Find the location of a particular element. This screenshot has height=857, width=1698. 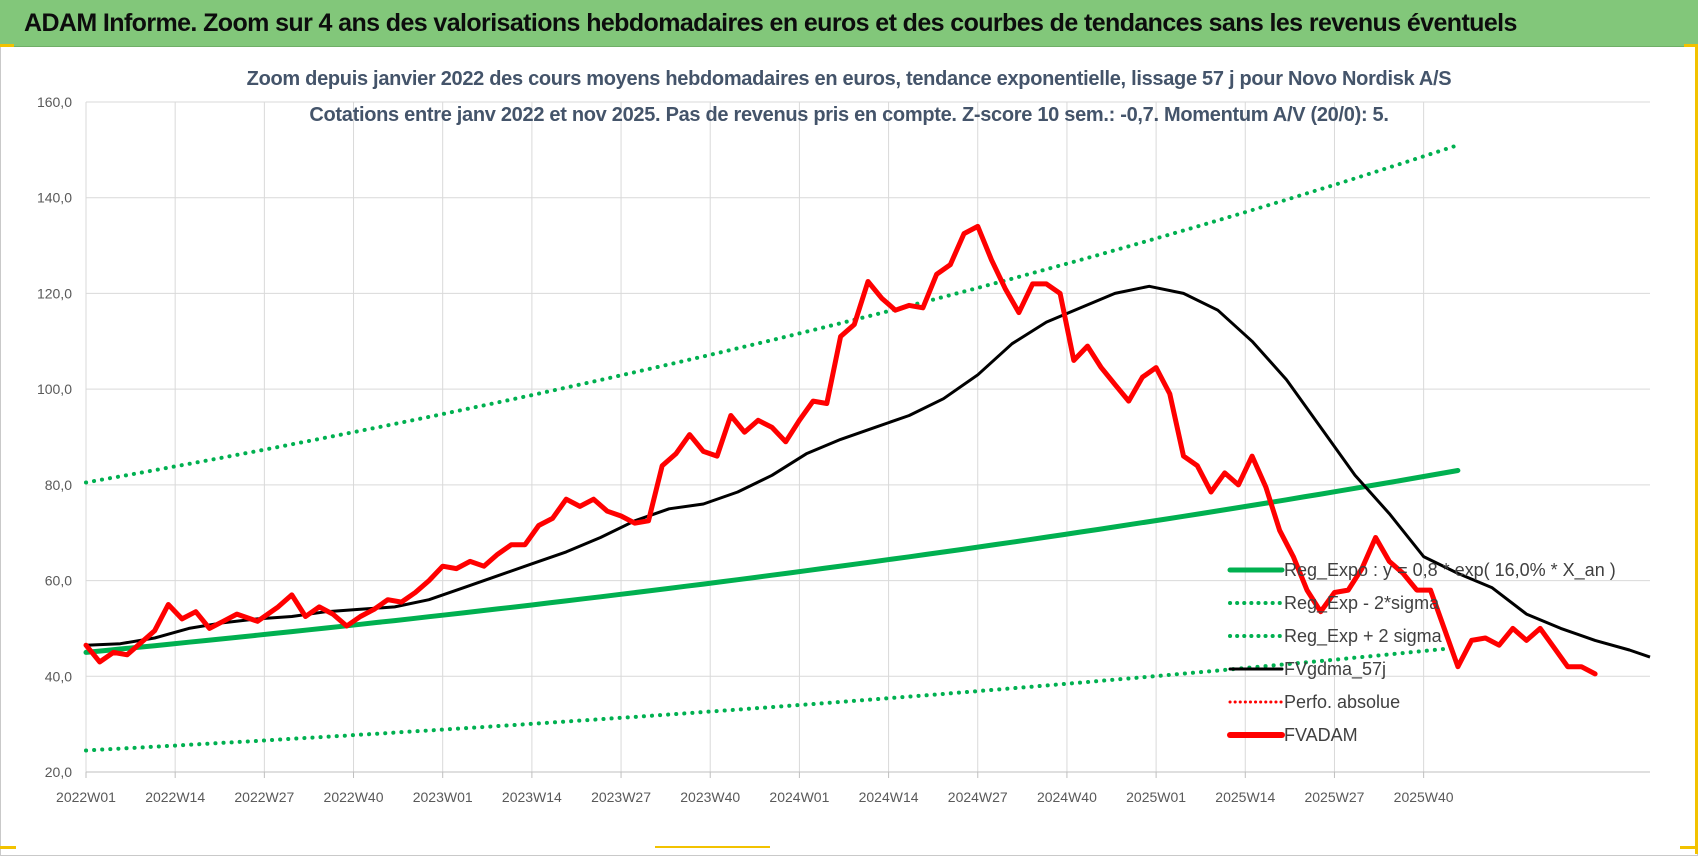

x-tick-label: 2022W27 is located at coordinates (264, 797).